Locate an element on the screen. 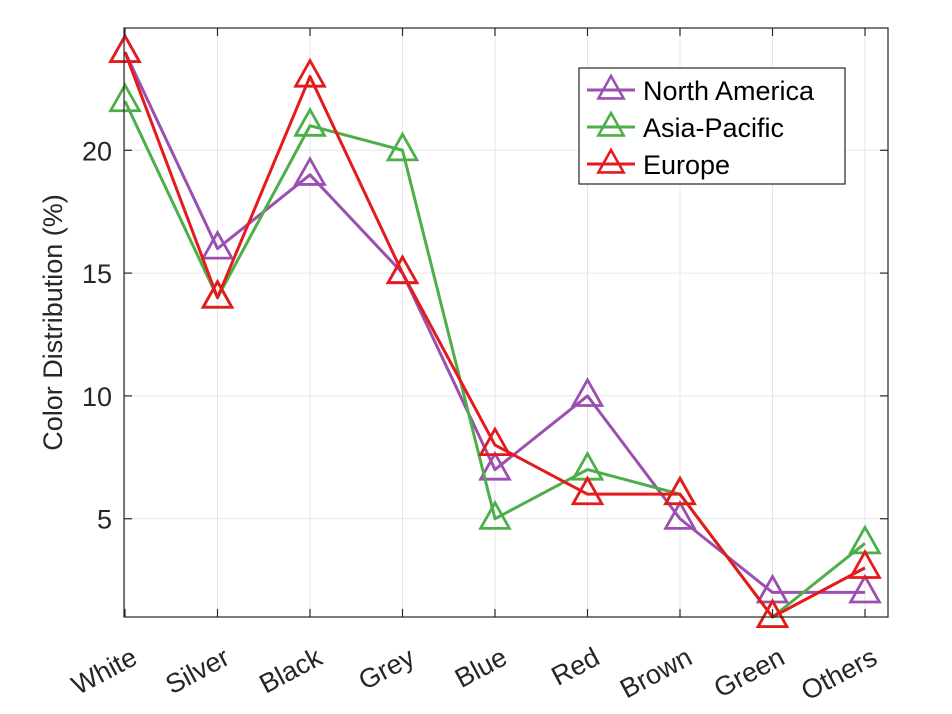 The height and width of the screenshot is (714, 952). y-tick-label: 10 is located at coordinates (97, 397).